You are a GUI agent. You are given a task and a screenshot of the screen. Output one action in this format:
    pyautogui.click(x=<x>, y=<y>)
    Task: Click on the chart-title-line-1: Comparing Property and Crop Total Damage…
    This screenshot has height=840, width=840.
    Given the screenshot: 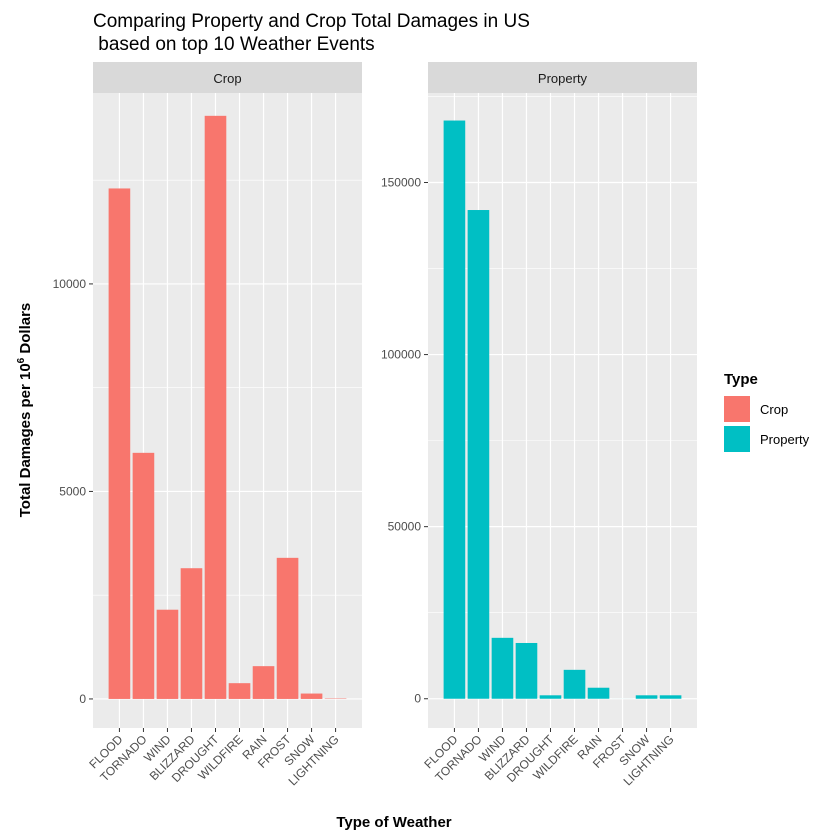 What is the action you would take?
    pyautogui.click(x=311, y=21)
    